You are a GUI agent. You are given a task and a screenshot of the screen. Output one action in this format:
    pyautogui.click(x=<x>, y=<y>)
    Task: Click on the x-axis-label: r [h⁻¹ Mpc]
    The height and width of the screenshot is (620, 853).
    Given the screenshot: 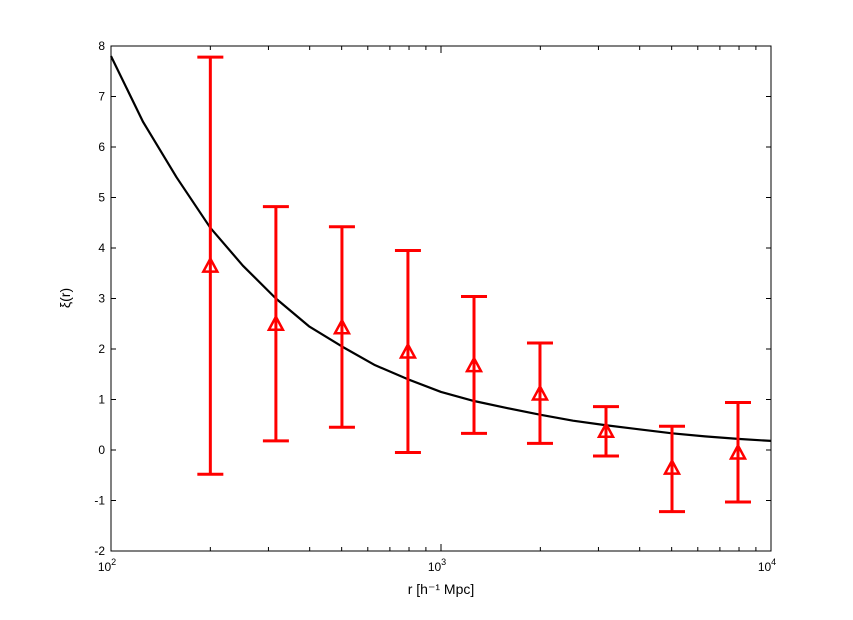 What is the action you would take?
    pyautogui.click(x=441, y=589)
    